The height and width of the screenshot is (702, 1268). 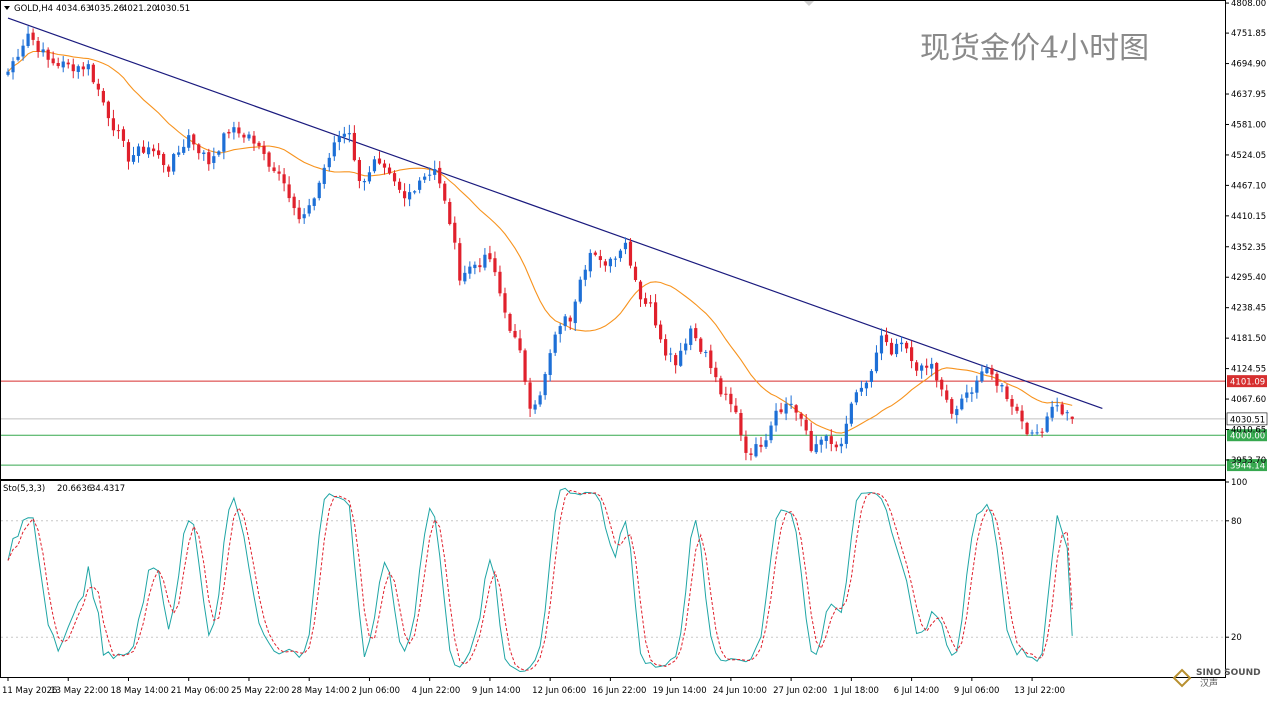 What do you see at coordinates (619, 691) in the screenshot?
I see `time-tick-label: 16 Jun 22:00` at bounding box center [619, 691].